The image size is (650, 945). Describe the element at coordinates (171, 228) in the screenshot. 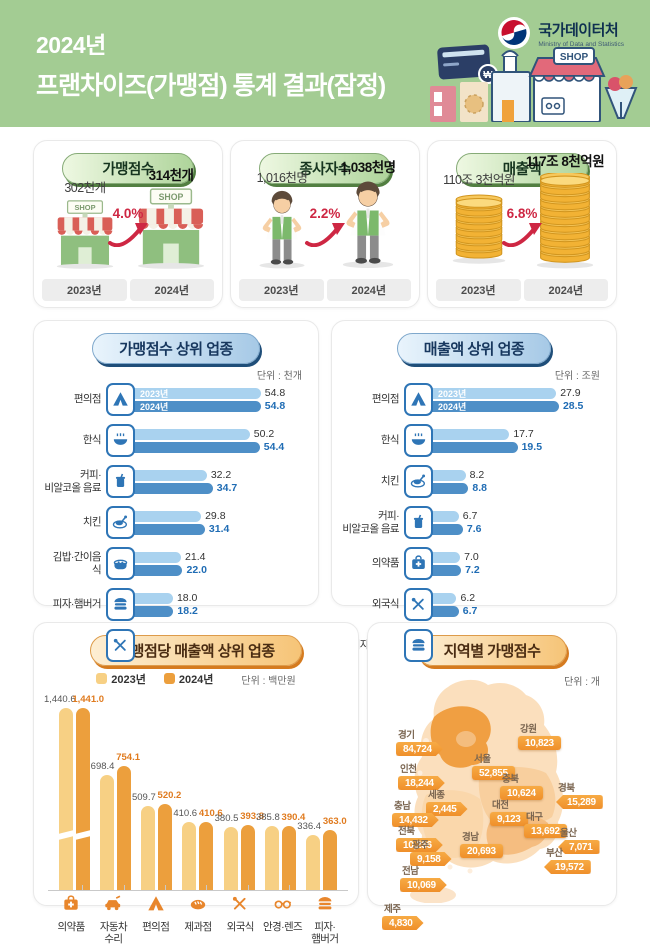

I see `store-icon: SHOP` at that location.